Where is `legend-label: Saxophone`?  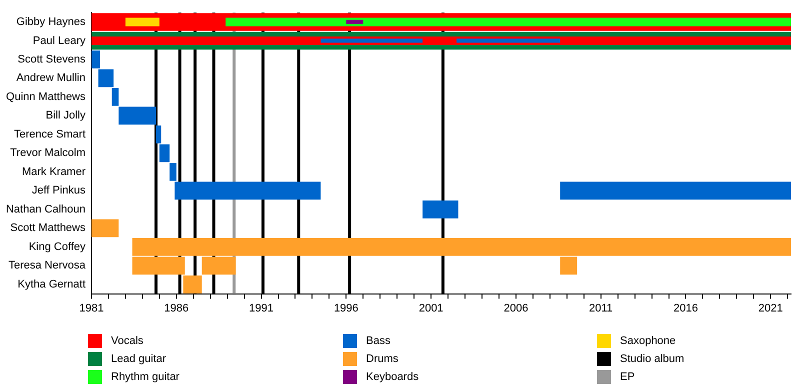 legend-label: Saxophone is located at coordinates (648, 341).